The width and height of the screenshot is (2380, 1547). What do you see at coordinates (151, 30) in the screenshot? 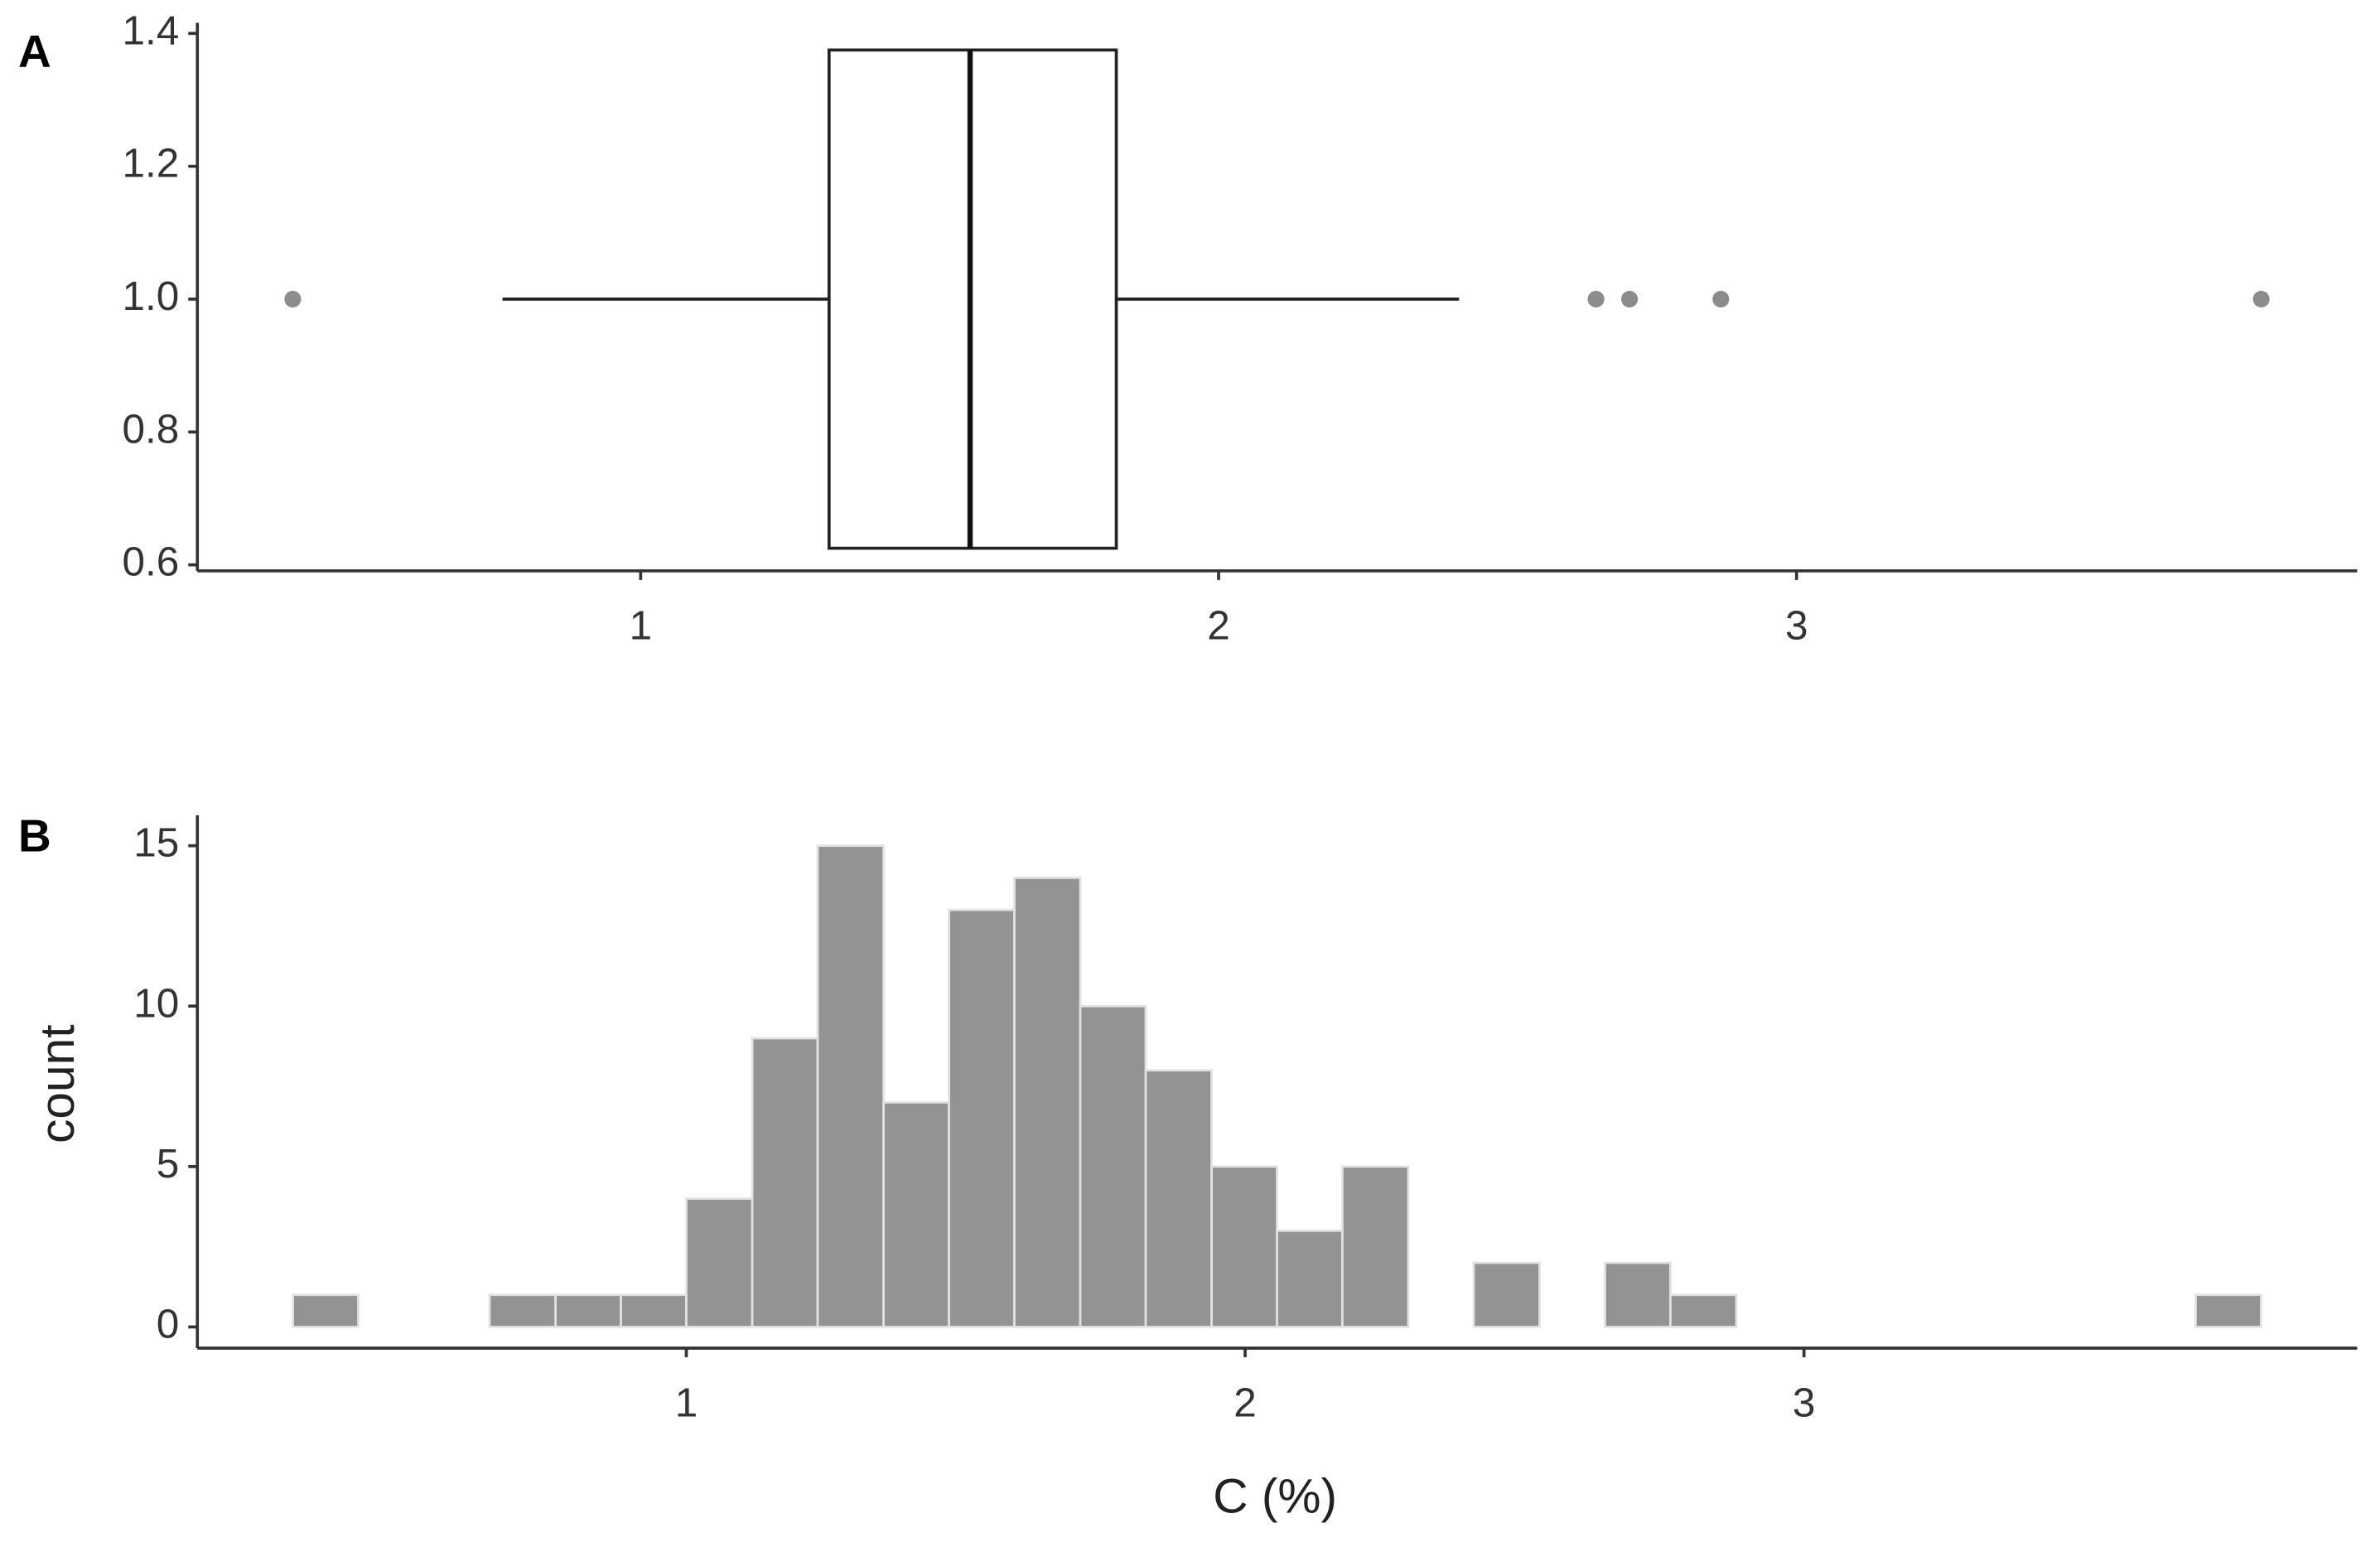
I see `y-tick-label: 1.4` at bounding box center [151, 30].